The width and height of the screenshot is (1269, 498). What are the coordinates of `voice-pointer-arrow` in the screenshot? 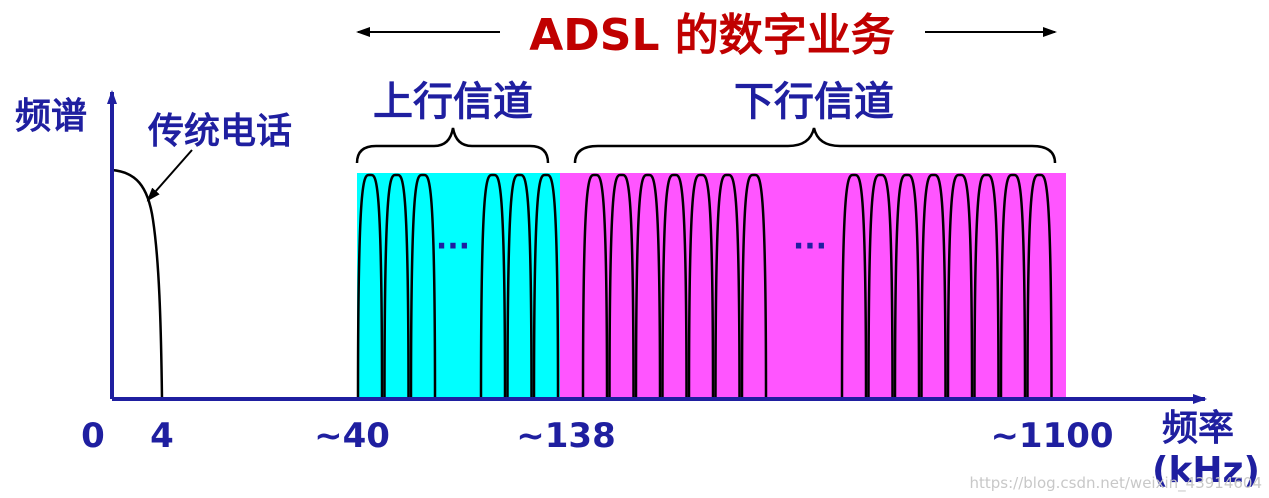 It's located at (169, 175).